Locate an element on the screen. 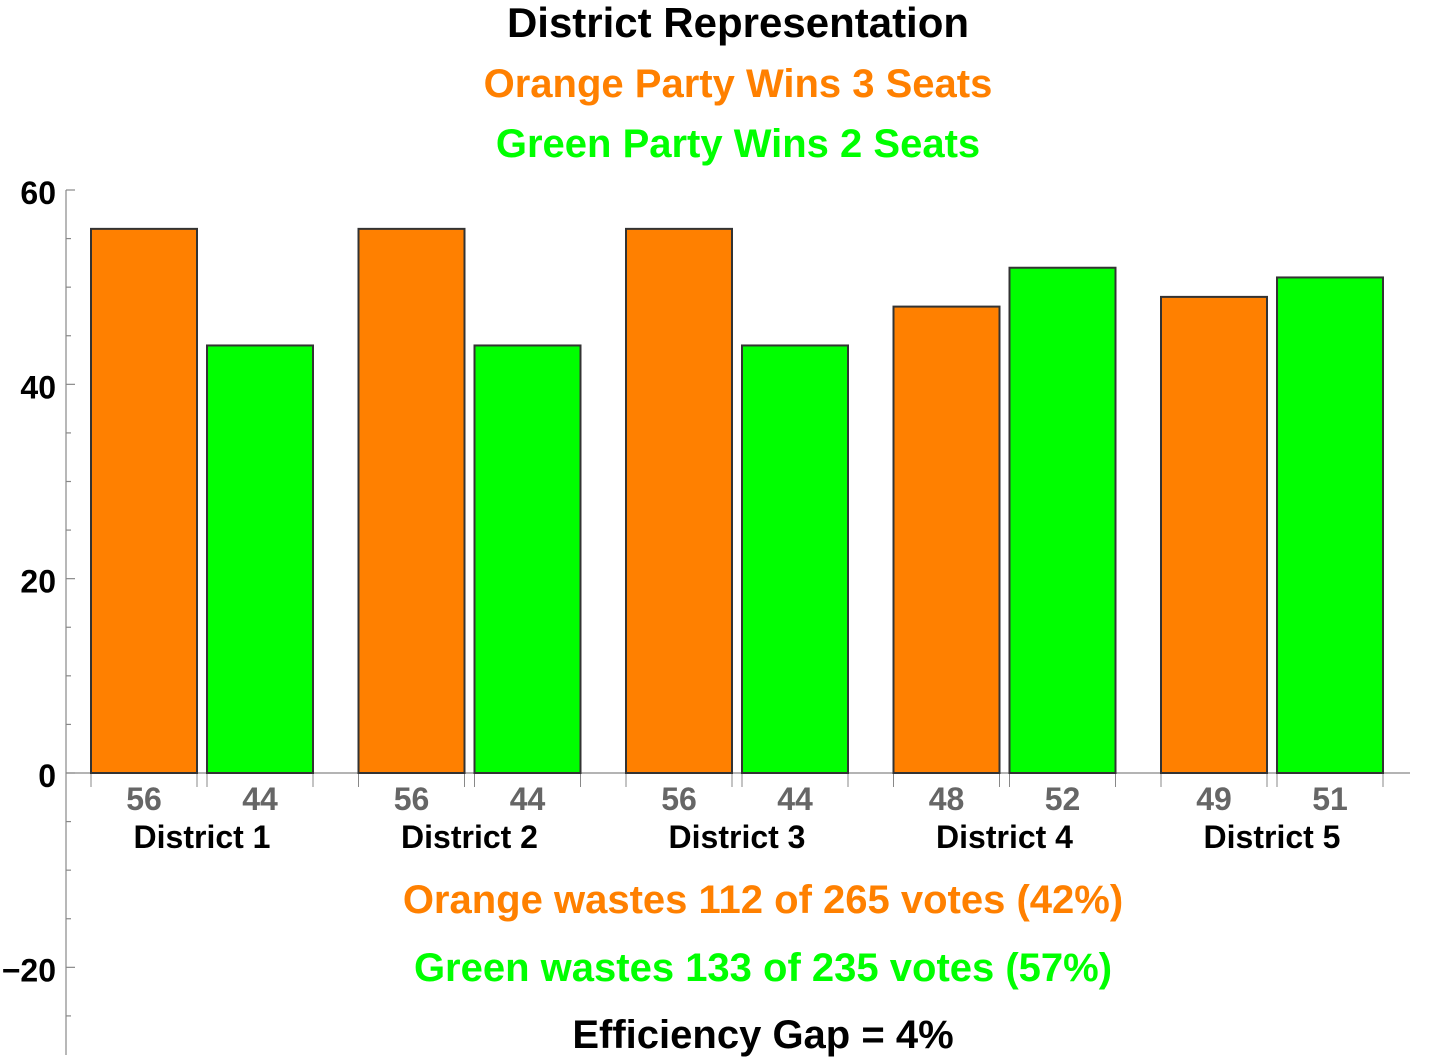  category-label: District 4 is located at coordinates (1004, 837).